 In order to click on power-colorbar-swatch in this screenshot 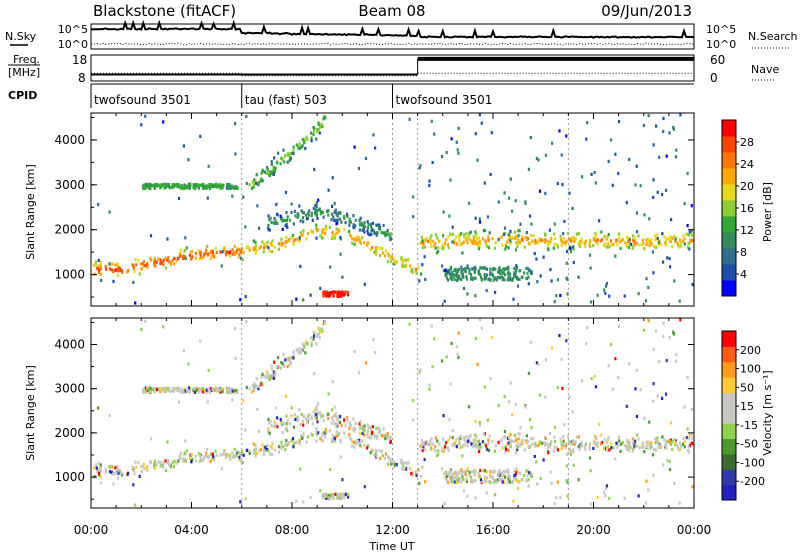, I will do `click(729, 144)`.